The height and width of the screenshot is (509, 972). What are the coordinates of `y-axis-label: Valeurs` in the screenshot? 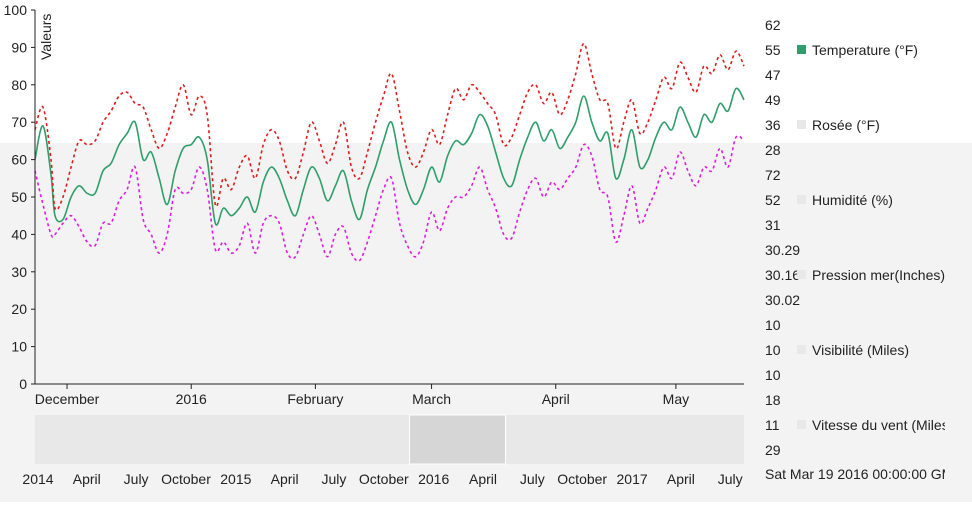 It's located at (46, 37).